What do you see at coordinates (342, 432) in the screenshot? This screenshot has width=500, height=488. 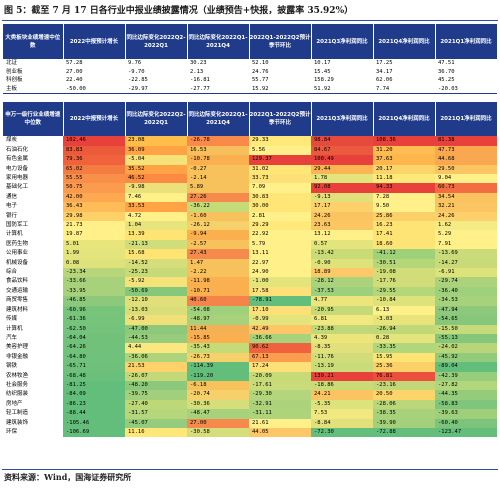 I see `industry-value: -72.30` at bounding box center [342, 432].